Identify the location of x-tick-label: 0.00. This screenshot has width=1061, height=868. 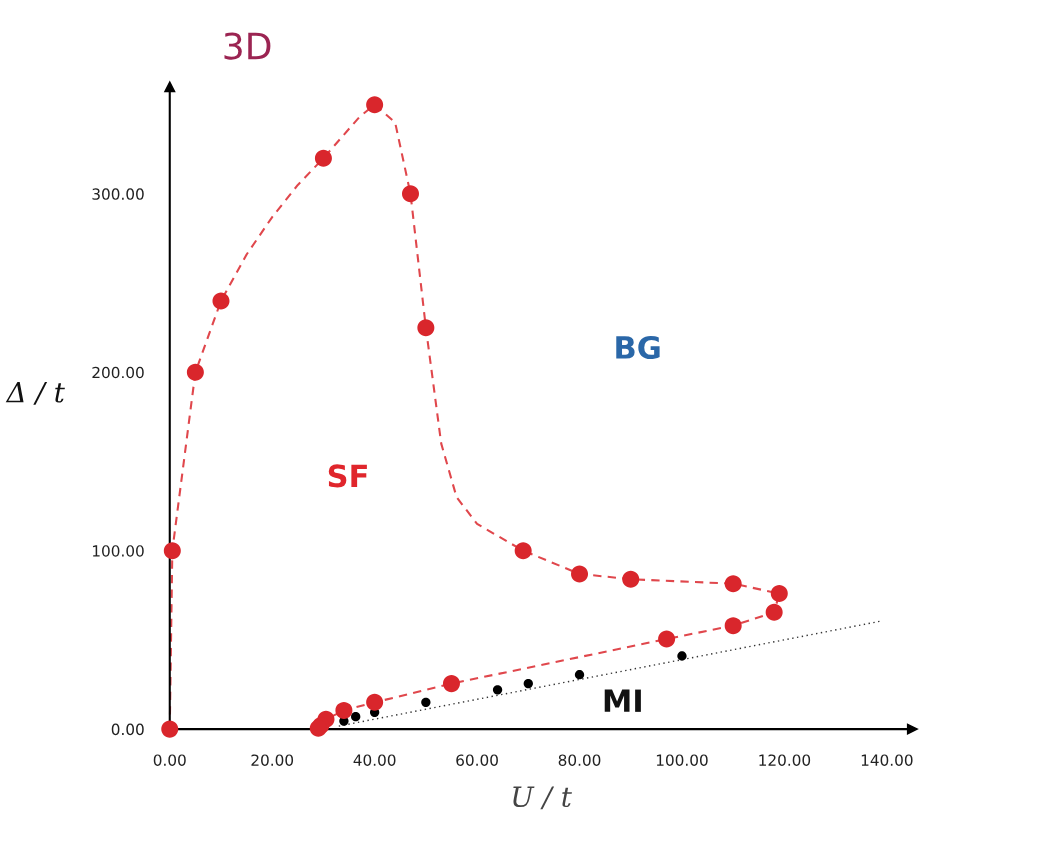
(169, 760).